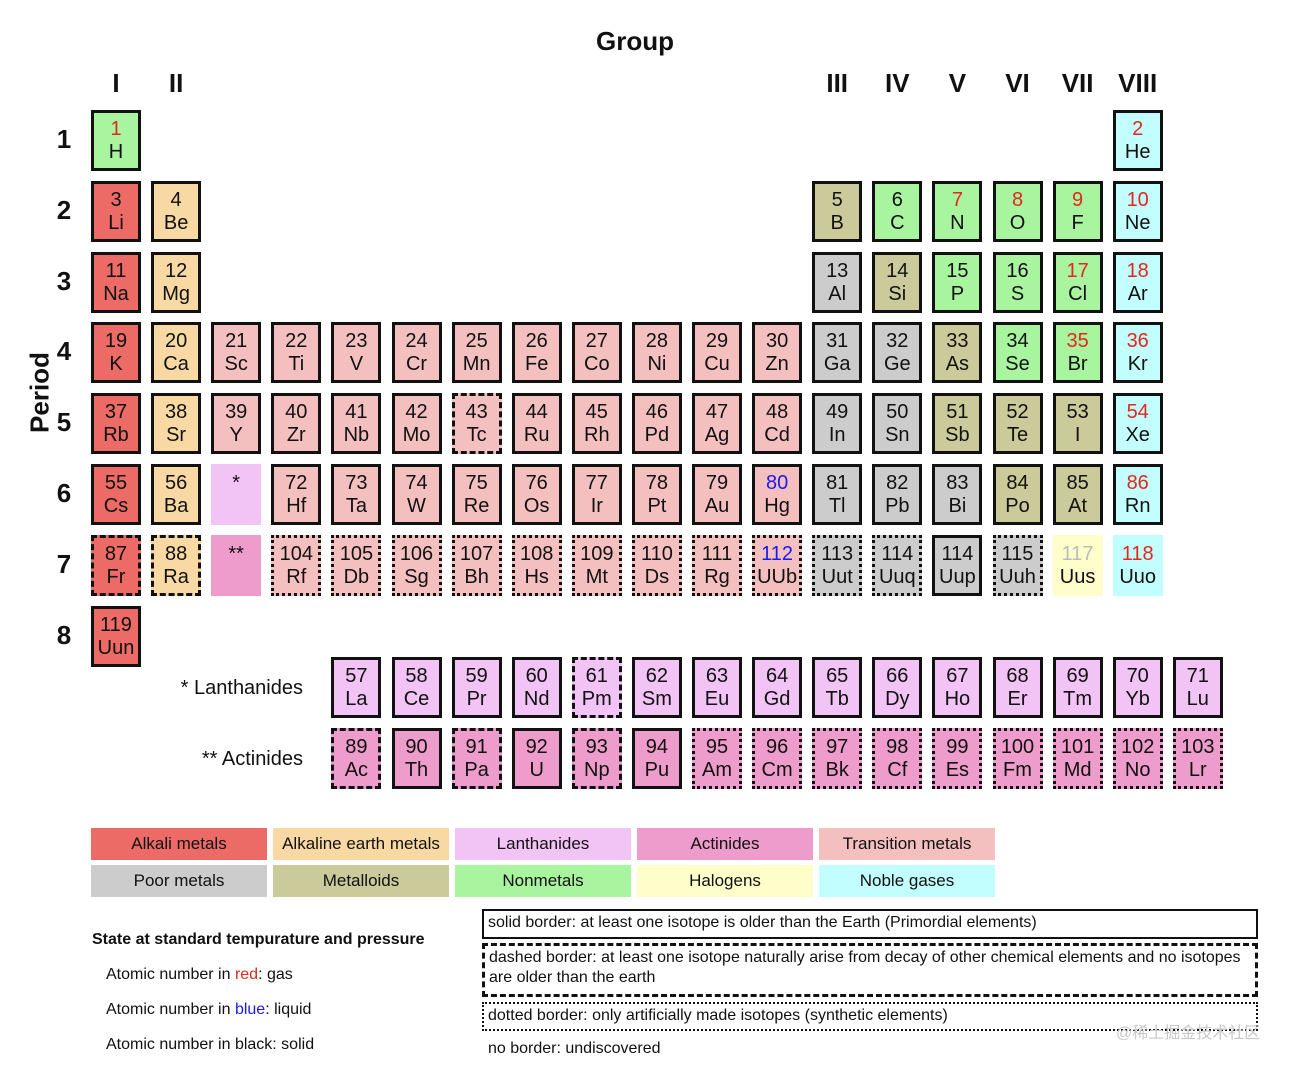 The image size is (1304, 1067). Describe the element at coordinates (957, 83) in the screenshot. I see `group-numeral-v: V` at that location.